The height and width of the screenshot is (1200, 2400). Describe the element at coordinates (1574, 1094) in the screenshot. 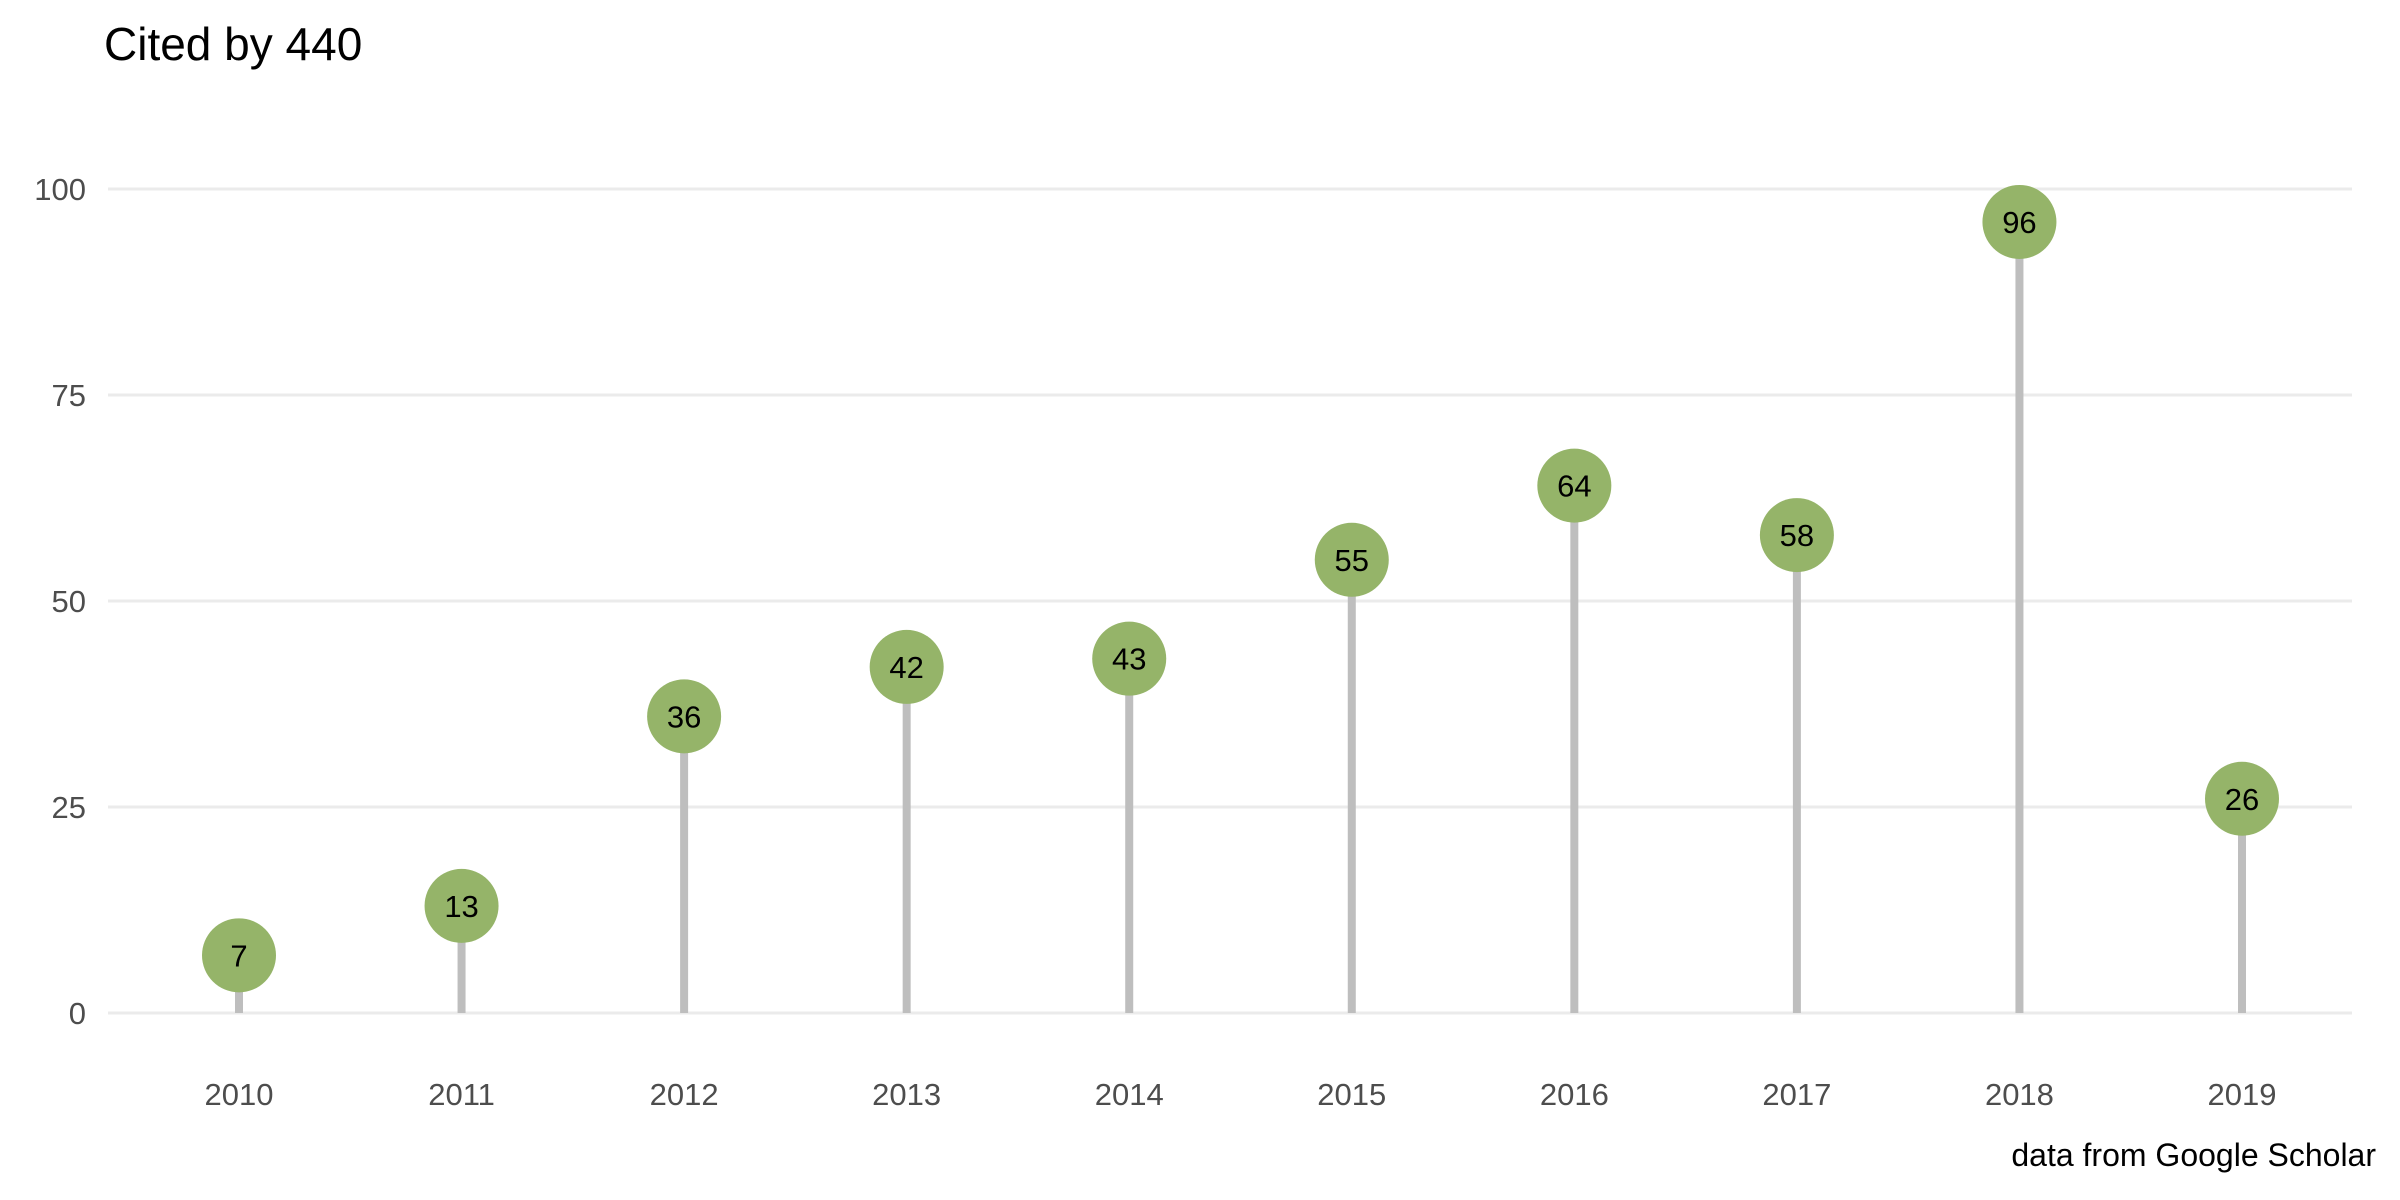

I see `x-tick-label: 2016` at that location.